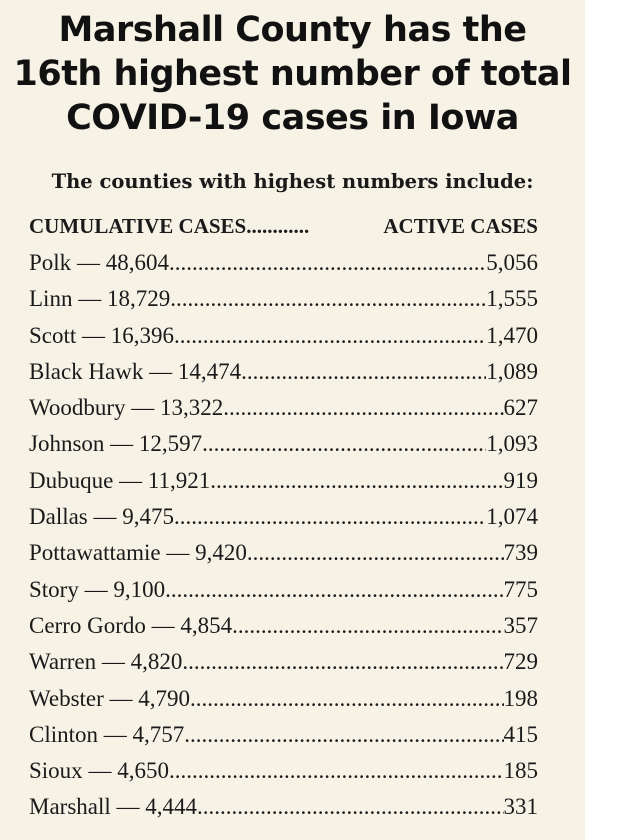 This screenshot has width=618, height=840. I want to click on active-value: 729, so click(521, 662).